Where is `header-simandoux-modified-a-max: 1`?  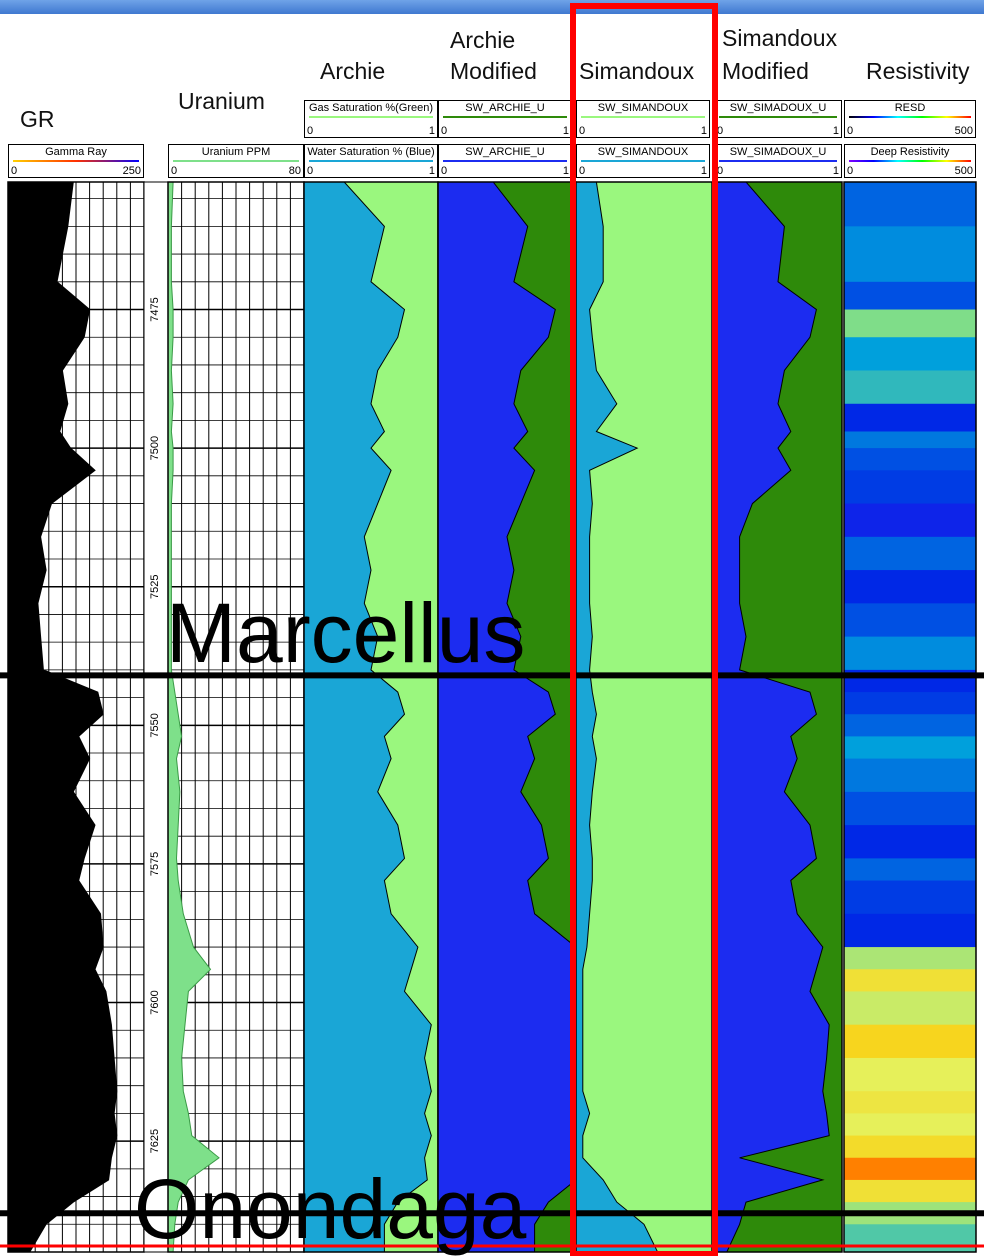
header-simandoux-modified-a-max: 1 is located at coordinates (835, 131).